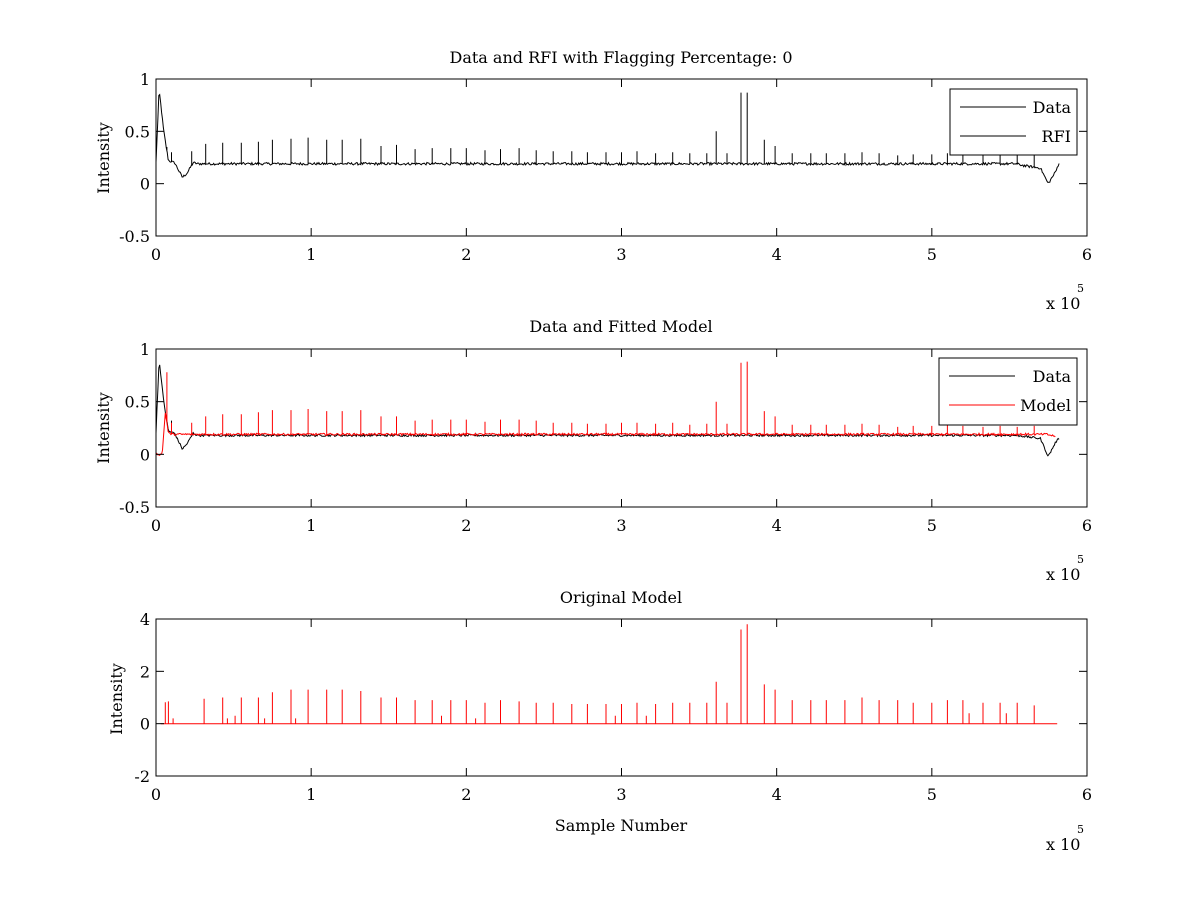 Image resolution: width=1200 pixels, height=900 pixels. Describe the element at coordinates (145, 671) in the screenshot. I see `y-tick-label: 2` at that location.